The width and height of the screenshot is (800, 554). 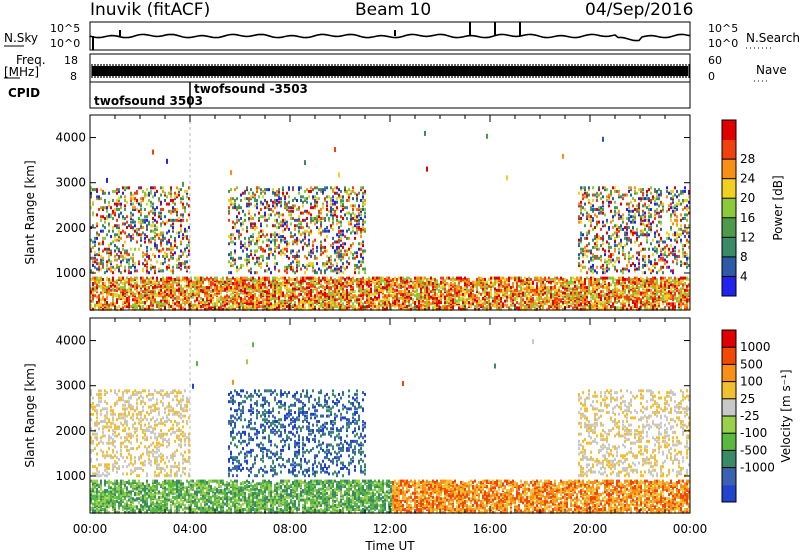 What do you see at coordinates (70, 386) in the screenshot?
I see `y-tick-label-velocity: 3000` at bounding box center [70, 386].